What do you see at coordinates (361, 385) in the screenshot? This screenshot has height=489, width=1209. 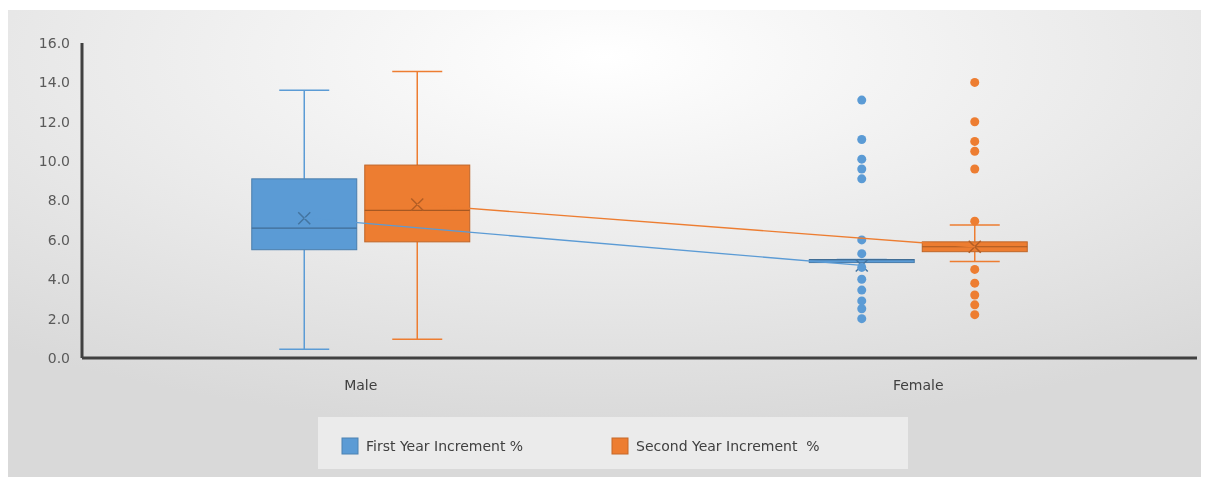 I see `x-tick-label: Male` at bounding box center [361, 385].